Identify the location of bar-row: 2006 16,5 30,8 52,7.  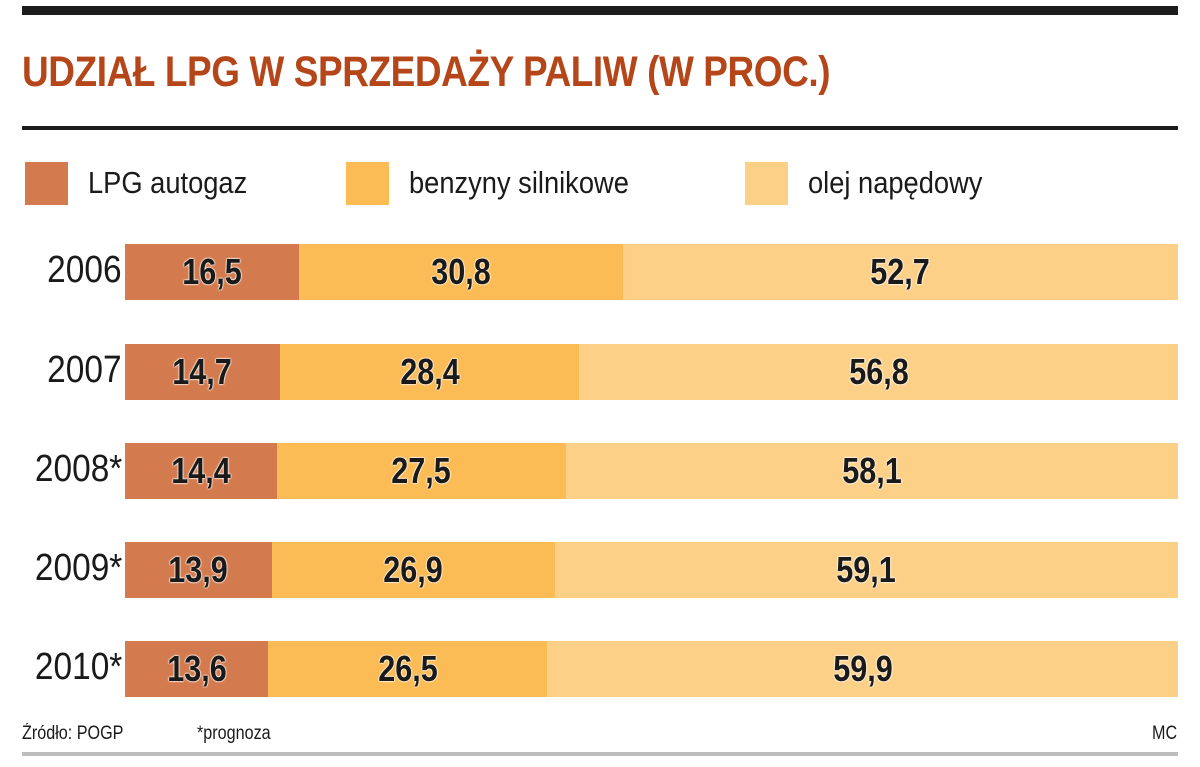
(600, 272).